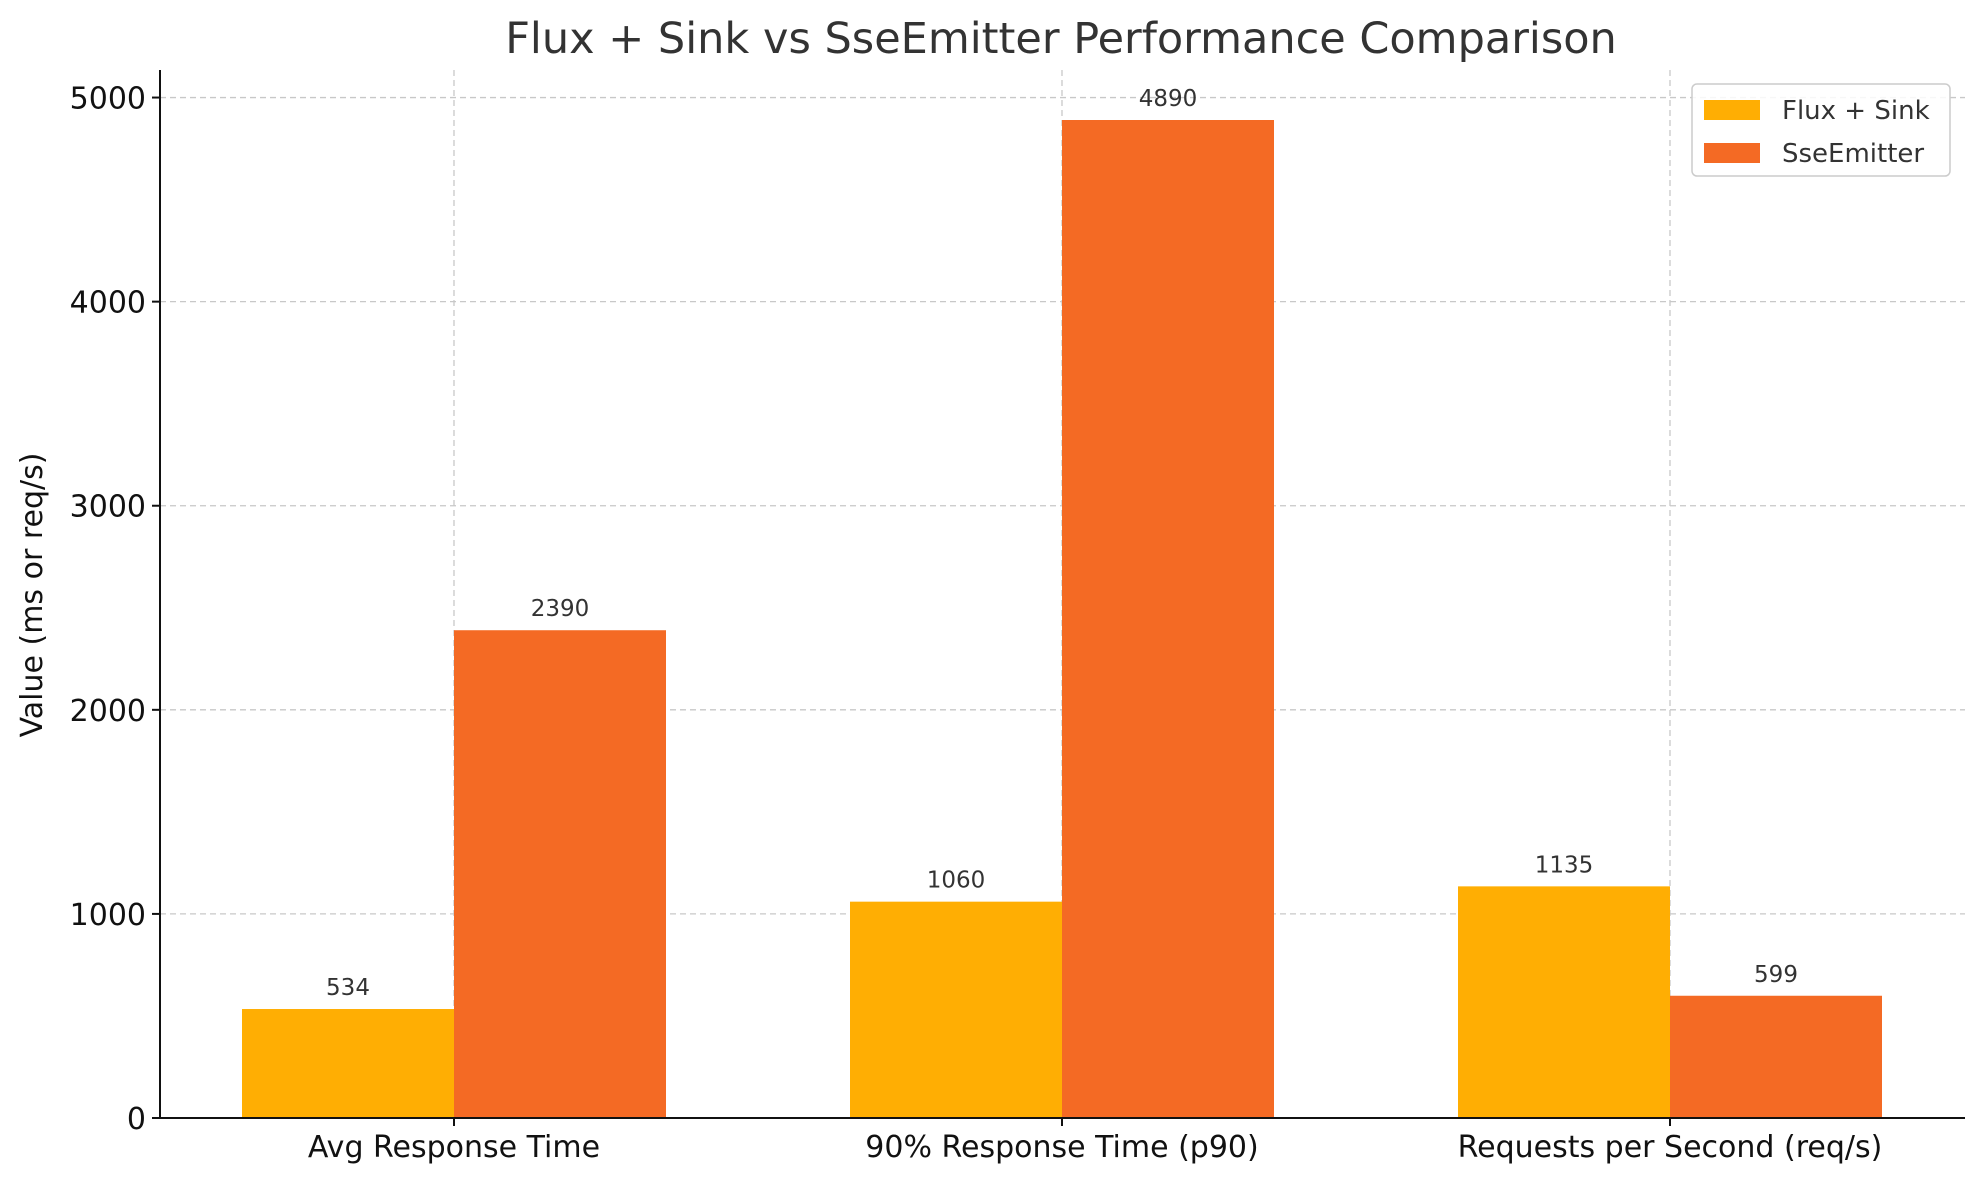  I want to click on data-label: 4890, so click(1168, 99).